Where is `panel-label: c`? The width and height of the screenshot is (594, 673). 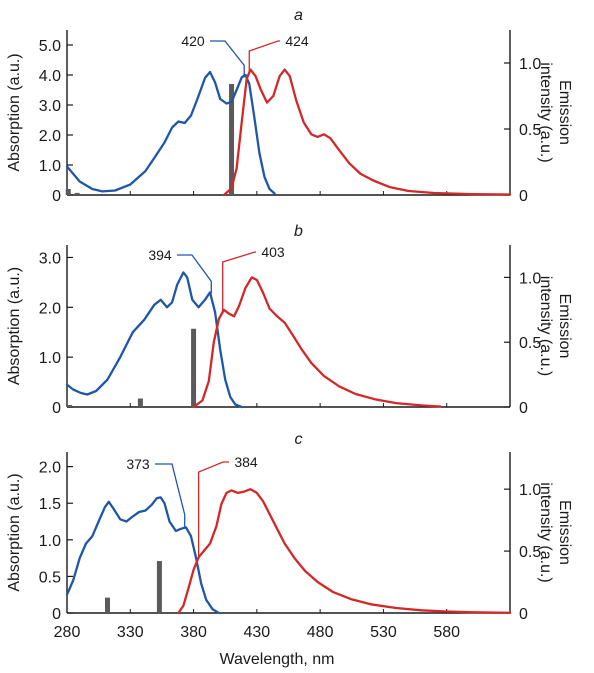
panel-label: c is located at coordinates (299, 439).